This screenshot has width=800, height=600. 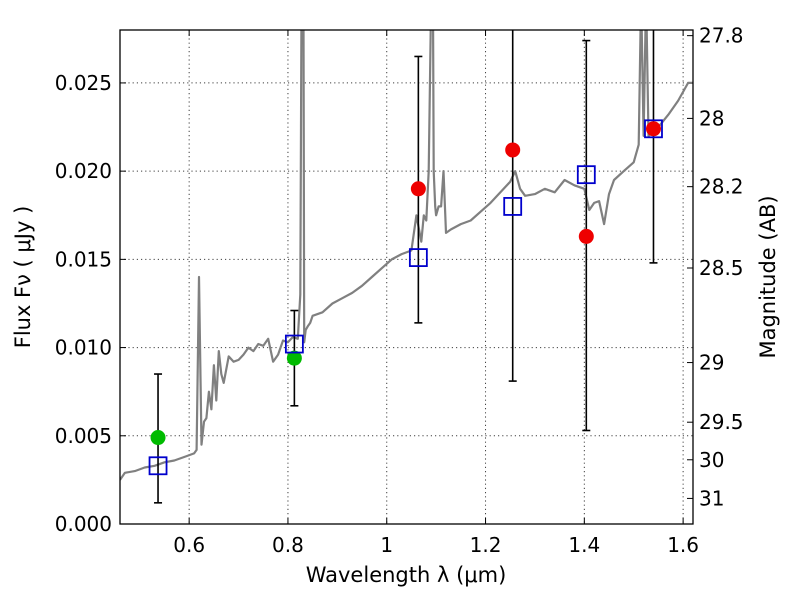 I want to click on right-tick-label: 28, so click(x=711, y=118).